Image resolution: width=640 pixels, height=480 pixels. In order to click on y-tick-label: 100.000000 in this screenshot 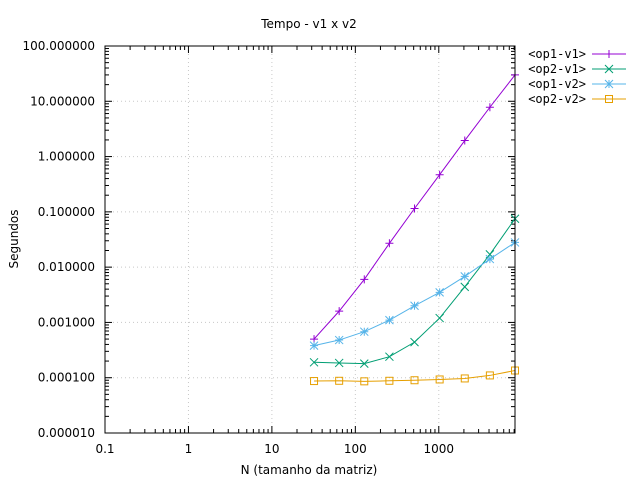, I will do `click(58, 46)`.